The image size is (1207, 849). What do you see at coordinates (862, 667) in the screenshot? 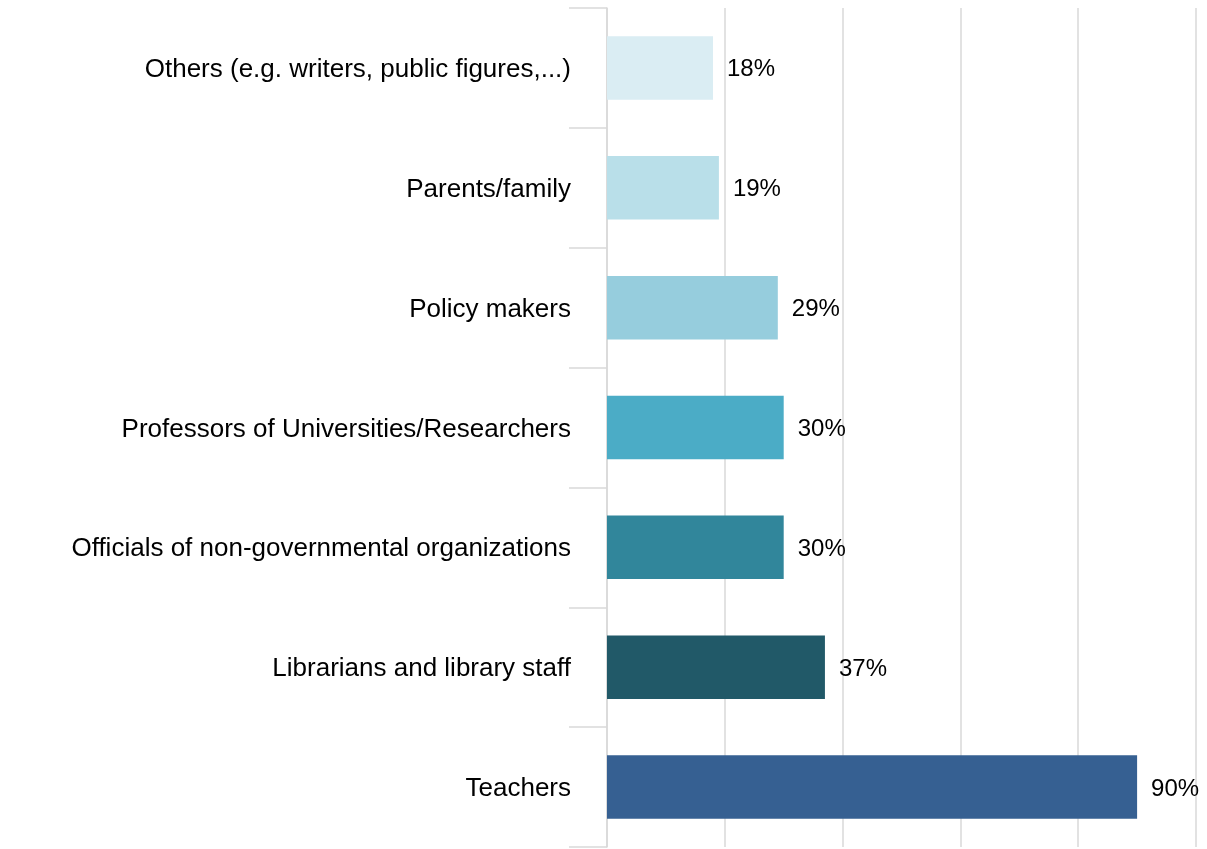
I see `data-label: 37%` at bounding box center [862, 667].